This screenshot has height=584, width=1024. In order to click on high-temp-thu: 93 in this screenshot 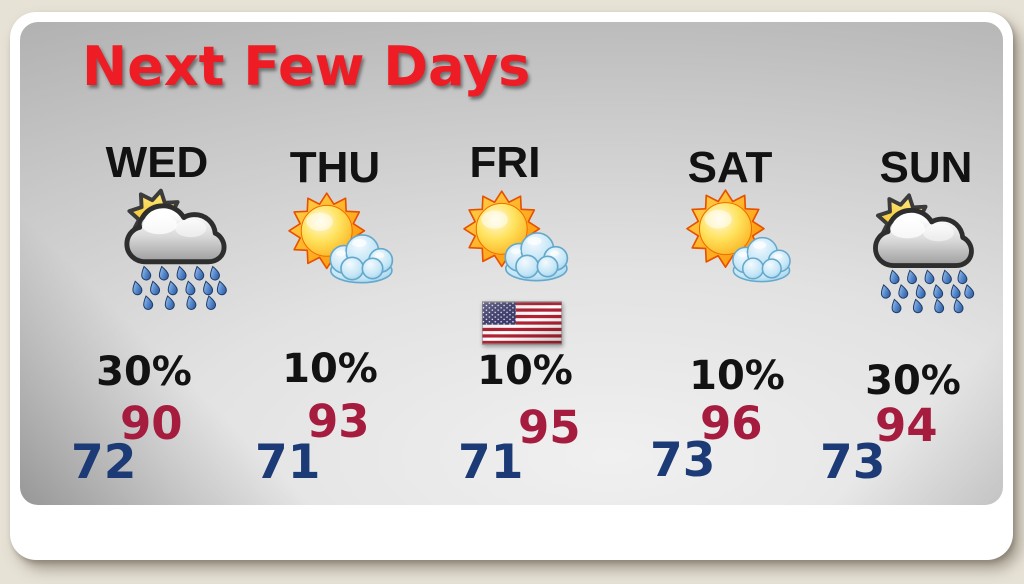, I will do `click(338, 421)`.